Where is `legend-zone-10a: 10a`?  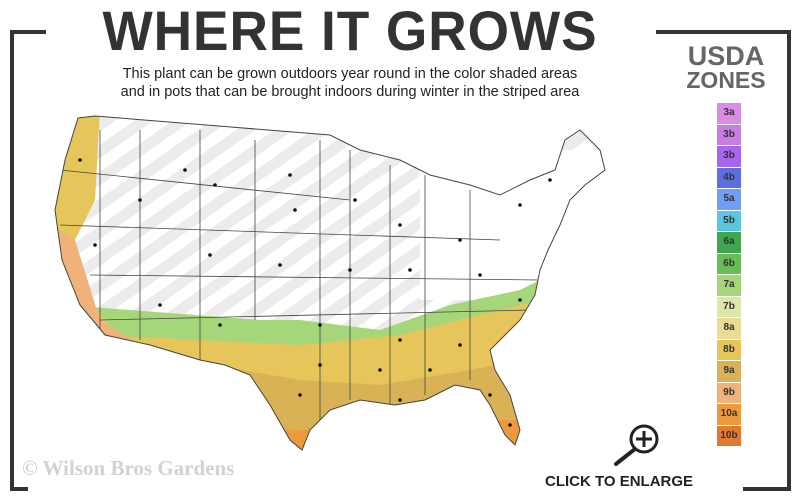 legend-zone-10a: 10a is located at coordinates (729, 415).